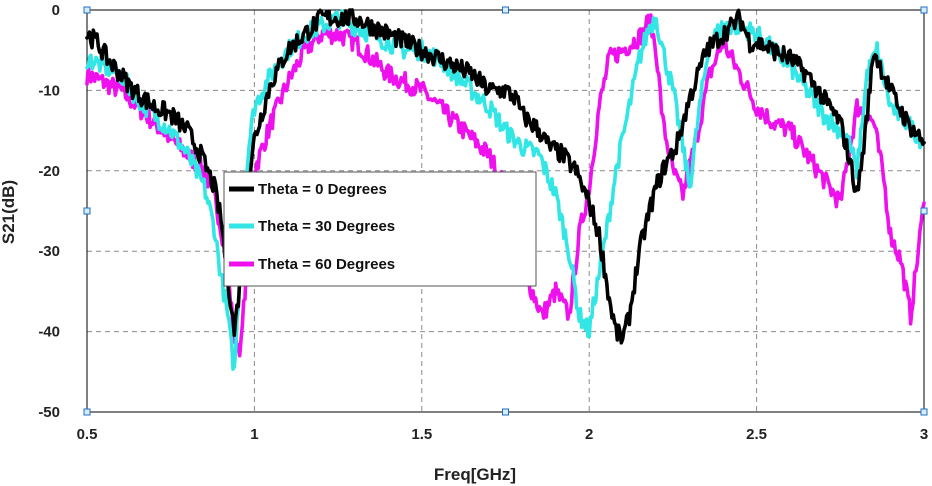  What do you see at coordinates (49, 171) in the screenshot?
I see `y-tick-label: -20` at bounding box center [49, 171].